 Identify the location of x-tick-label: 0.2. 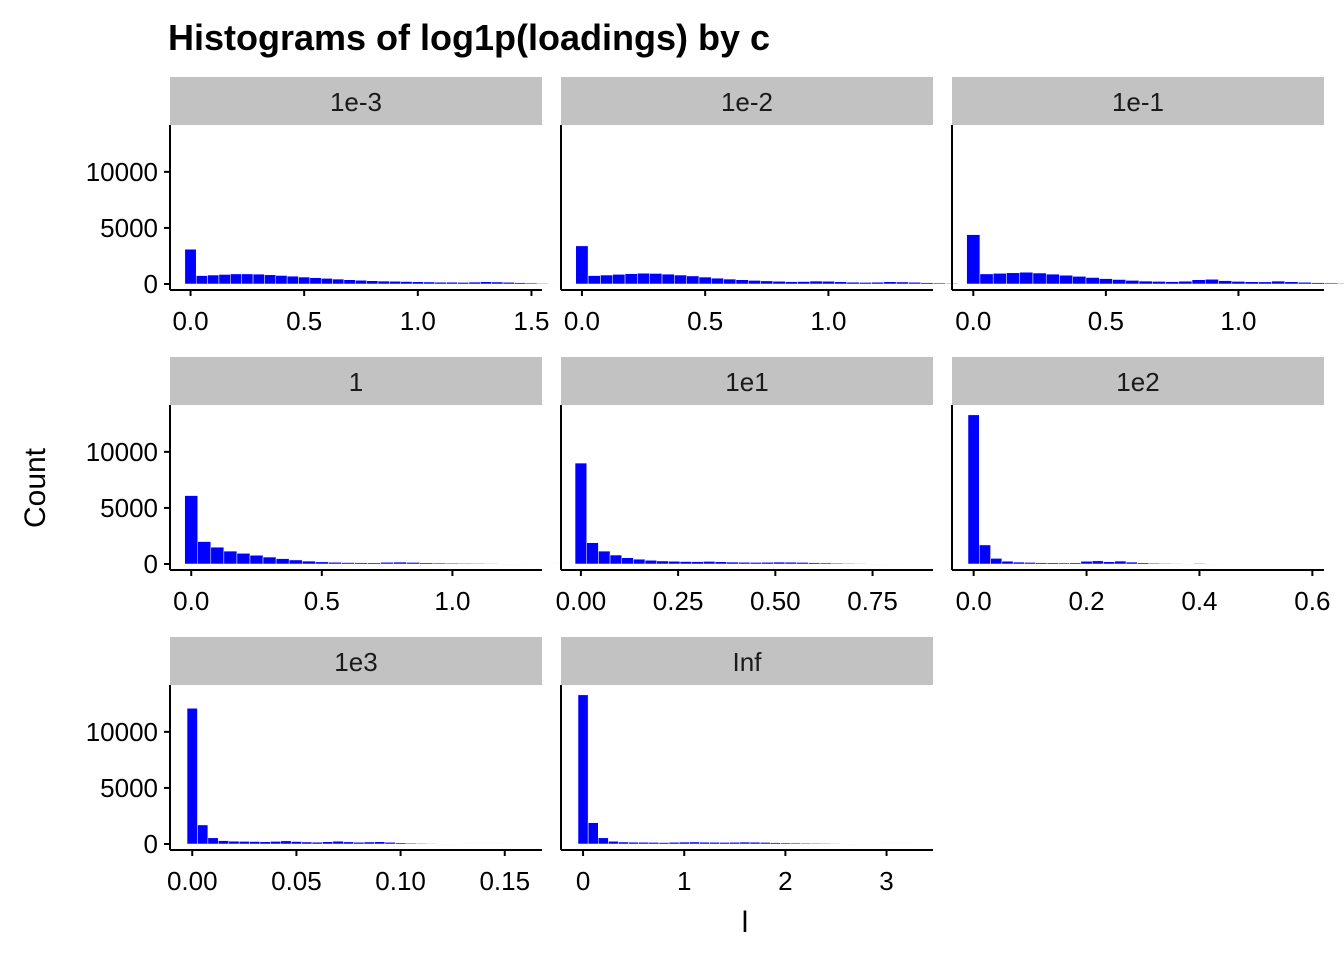
(1086, 601).